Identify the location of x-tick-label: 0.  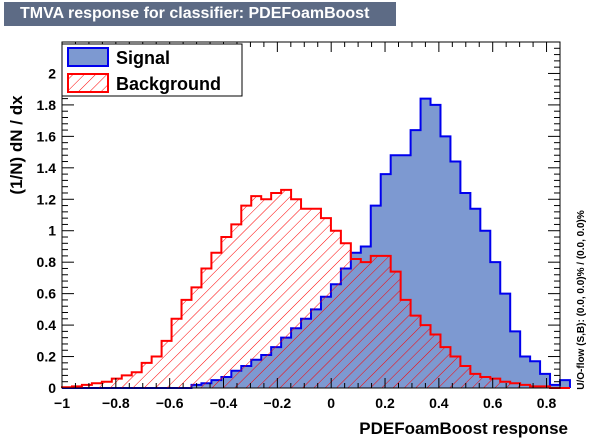
(331, 403).